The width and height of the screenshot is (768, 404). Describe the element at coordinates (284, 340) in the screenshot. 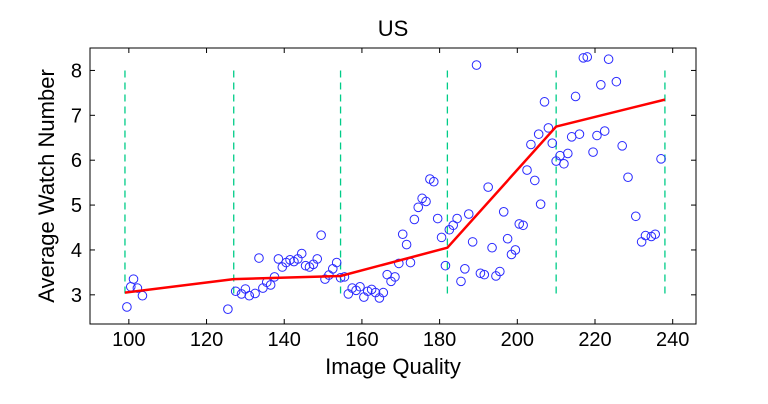

I see `x-tick-label: 140` at that location.